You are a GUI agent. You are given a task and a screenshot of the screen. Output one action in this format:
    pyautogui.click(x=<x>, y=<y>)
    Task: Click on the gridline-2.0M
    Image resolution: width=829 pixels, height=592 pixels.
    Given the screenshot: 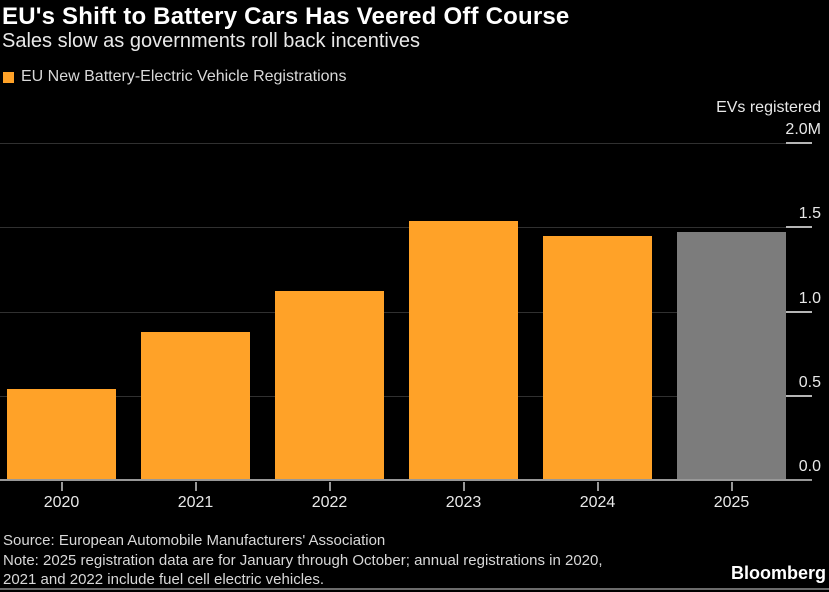 What is the action you would take?
    pyautogui.click(x=406, y=143)
    